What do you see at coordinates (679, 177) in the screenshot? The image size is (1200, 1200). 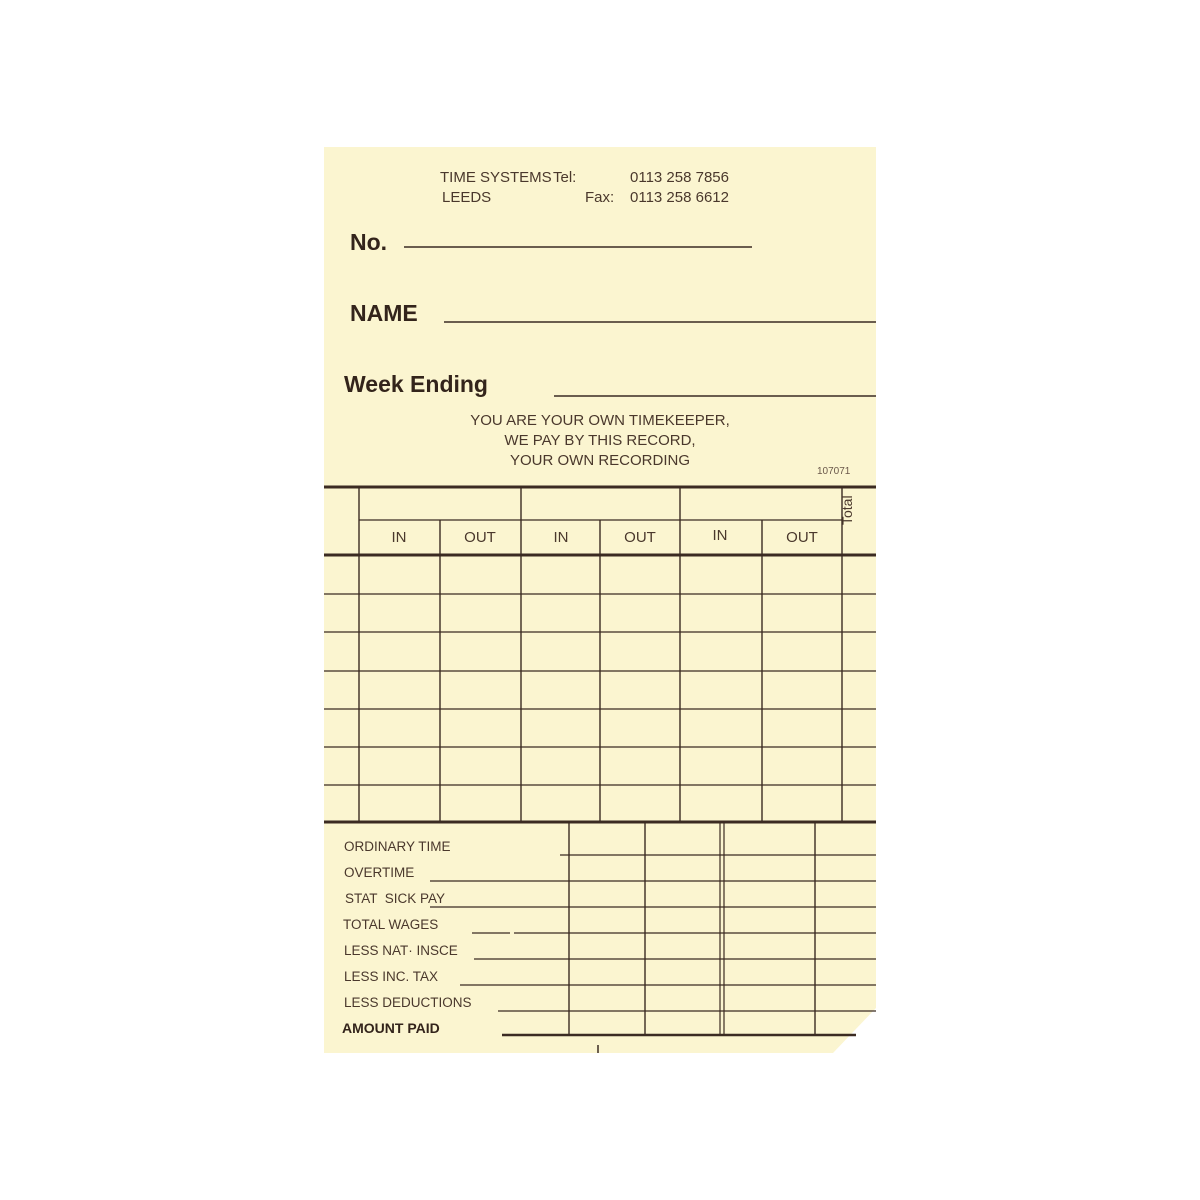 I see `tel-number: 0113 258 7856` at bounding box center [679, 177].